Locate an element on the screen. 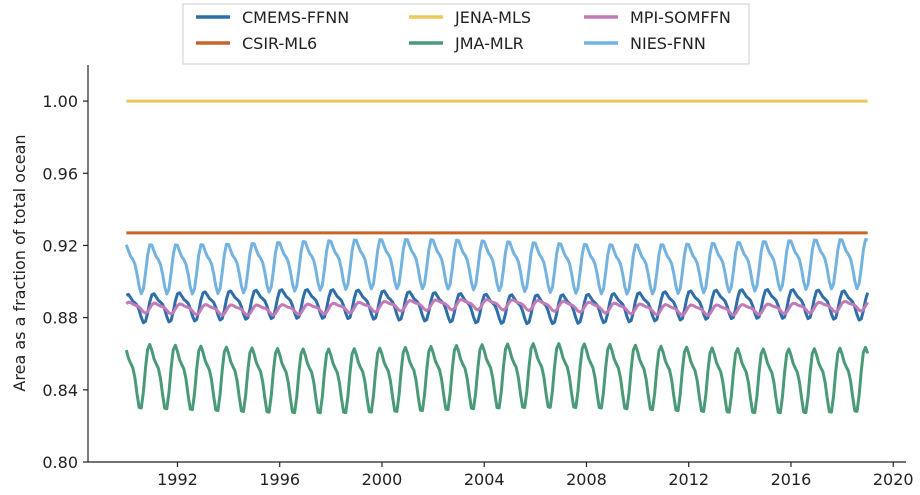 The height and width of the screenshot is (495, 920). x-tick-label: 2012 is located at coordinates (688, 479).